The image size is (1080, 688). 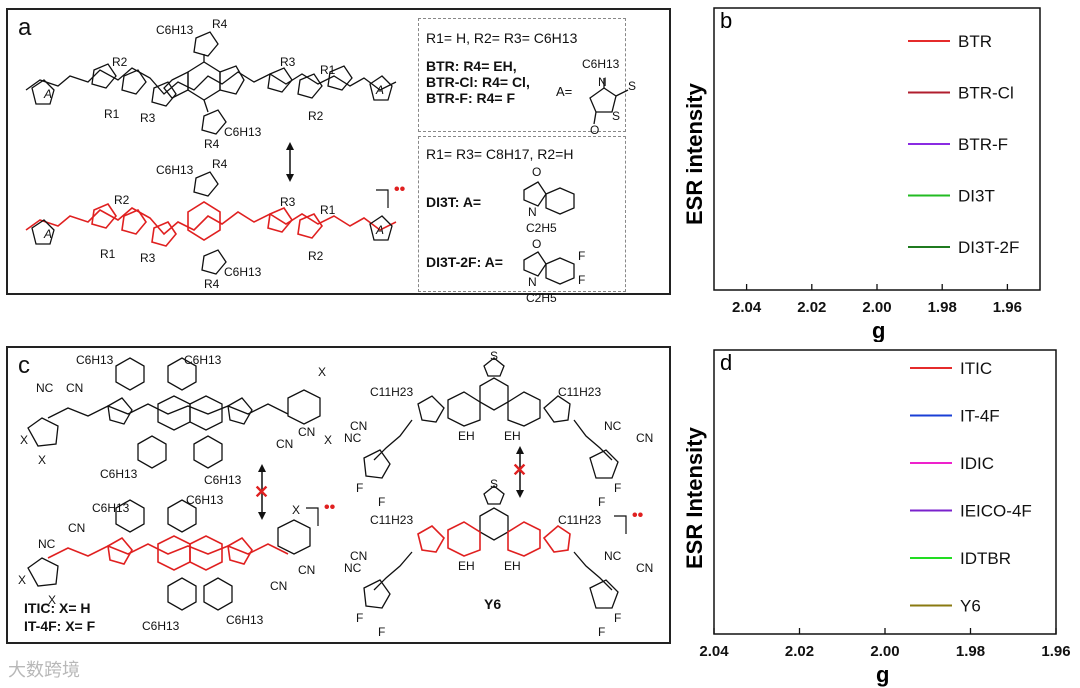 What do you see at coordinates (541, 298) in the screenshot?
I see `di3t2f-c2h5: C2H5` at bounding box center [541, 298].